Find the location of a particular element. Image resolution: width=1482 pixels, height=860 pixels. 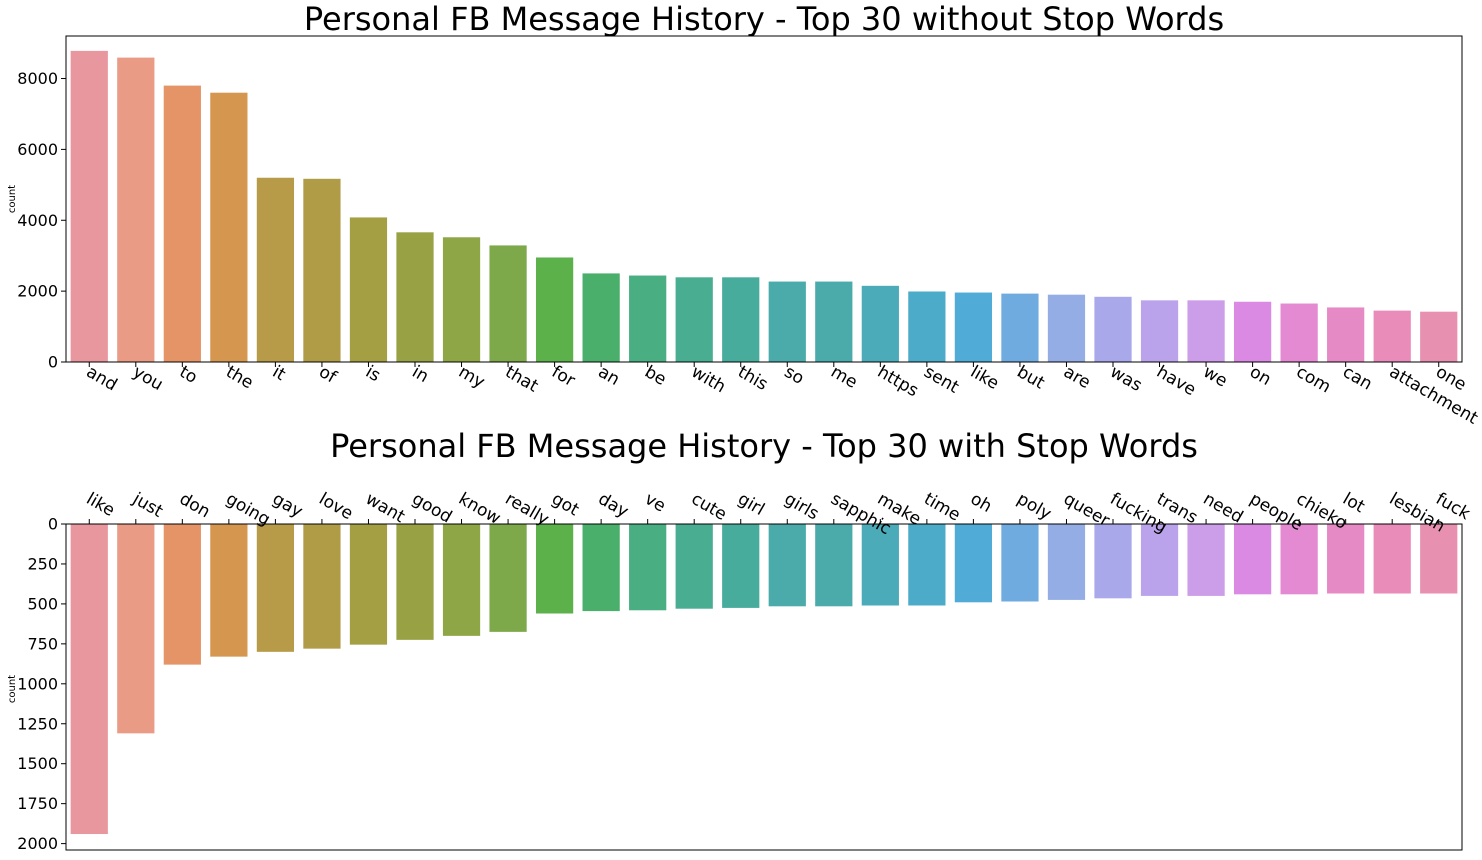

y-tick-label: 1000 is located at coordinates (37, 683).